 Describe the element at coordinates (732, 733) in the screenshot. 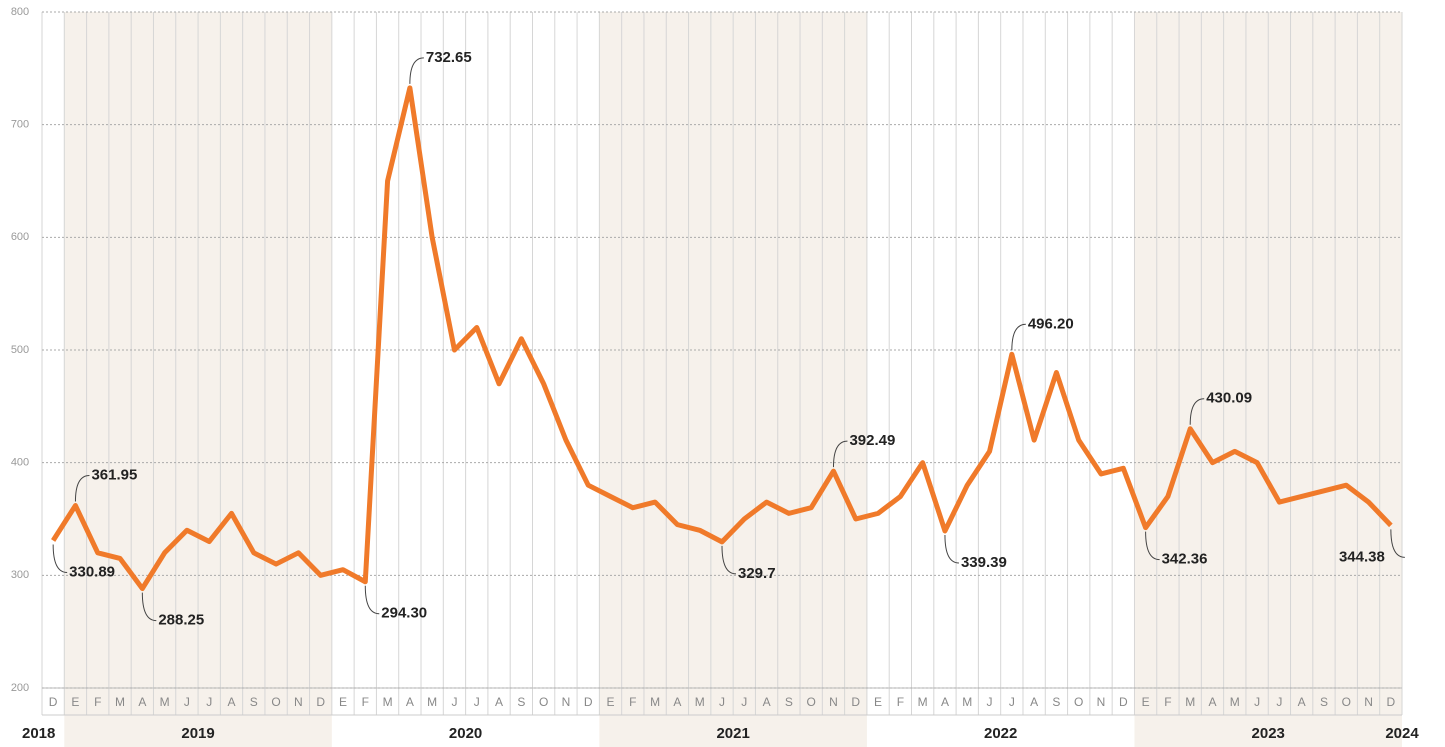

I see `year-label: 2021` at that location.